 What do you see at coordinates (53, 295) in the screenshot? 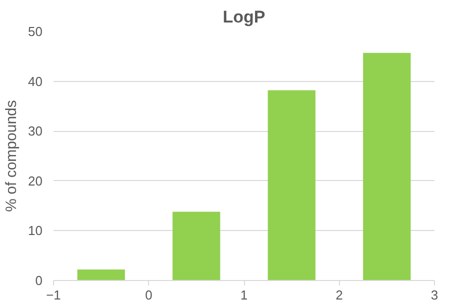
I see `x-tick-label: −1` at bounding box center [53, 295].